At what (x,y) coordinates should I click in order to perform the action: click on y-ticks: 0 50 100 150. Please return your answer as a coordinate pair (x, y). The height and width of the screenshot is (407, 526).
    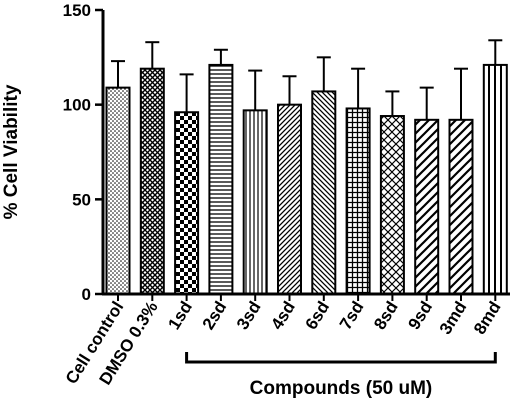
    Looking at the image, I should click on (83, 152).